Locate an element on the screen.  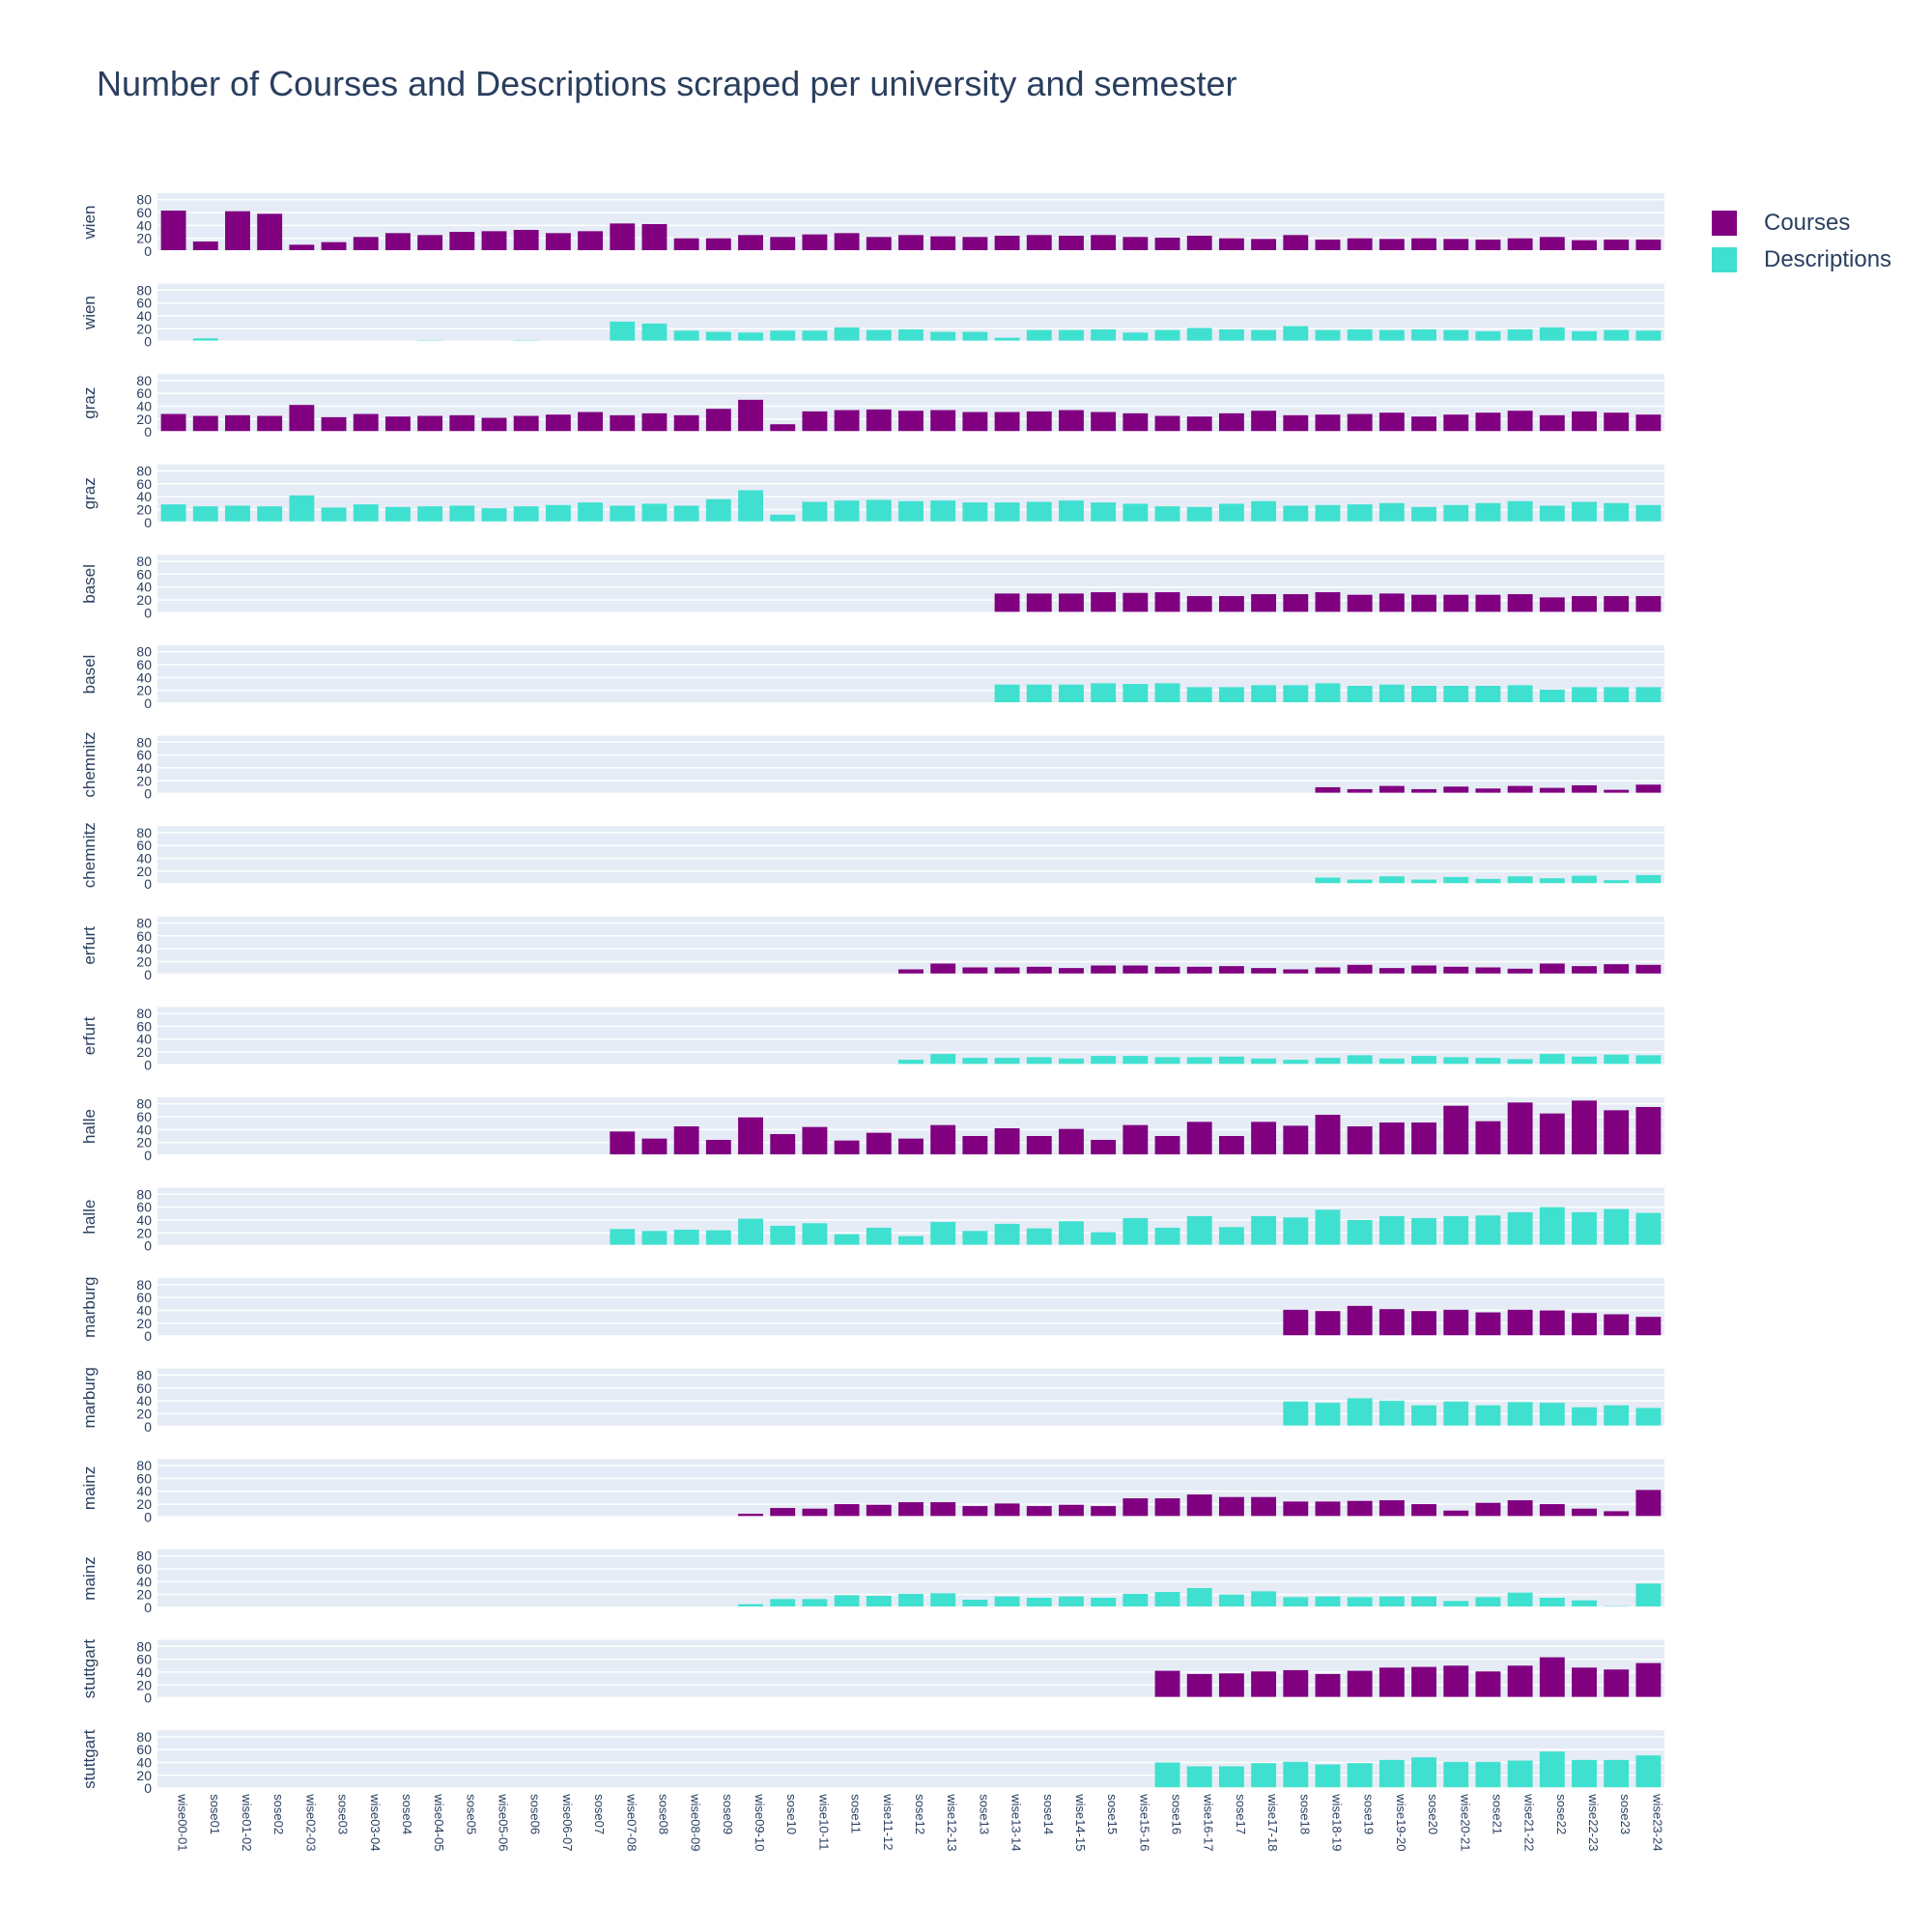
x-tick-label: wise13-14 is located at coordinates (1016, 1822).